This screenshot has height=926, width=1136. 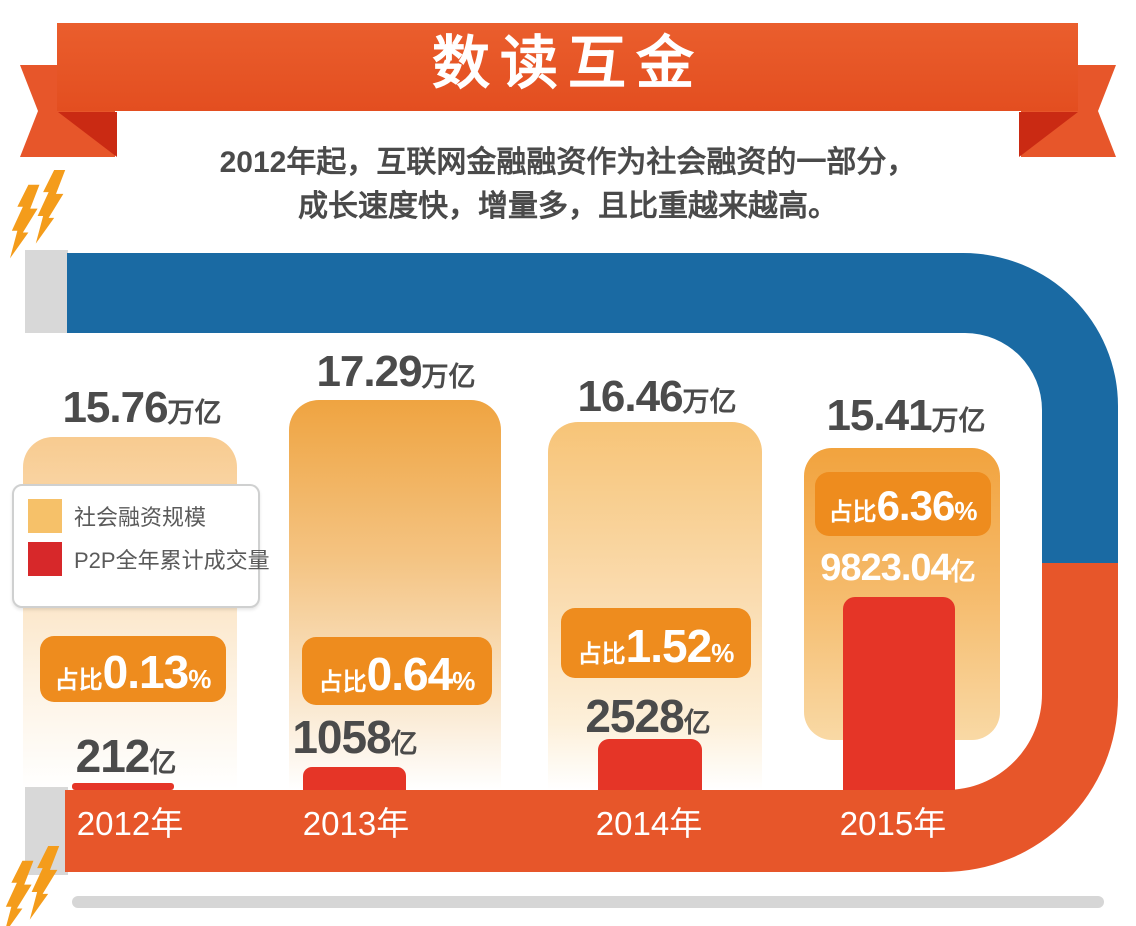 I want to click on p2p-value-label: 2528 亿, so click(x=648, y=716).